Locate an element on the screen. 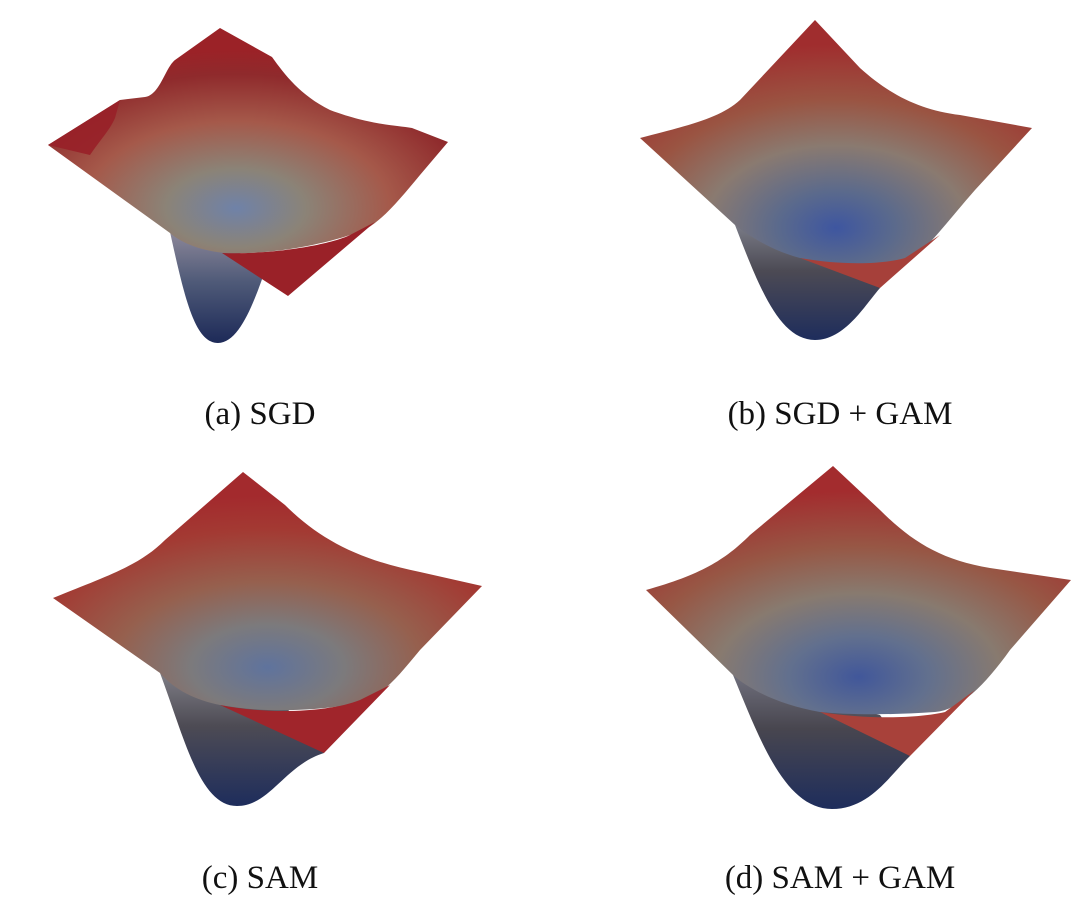 The image size is (1080, 916). caption-a: (a) SGD is located at coordinates (260, 414).